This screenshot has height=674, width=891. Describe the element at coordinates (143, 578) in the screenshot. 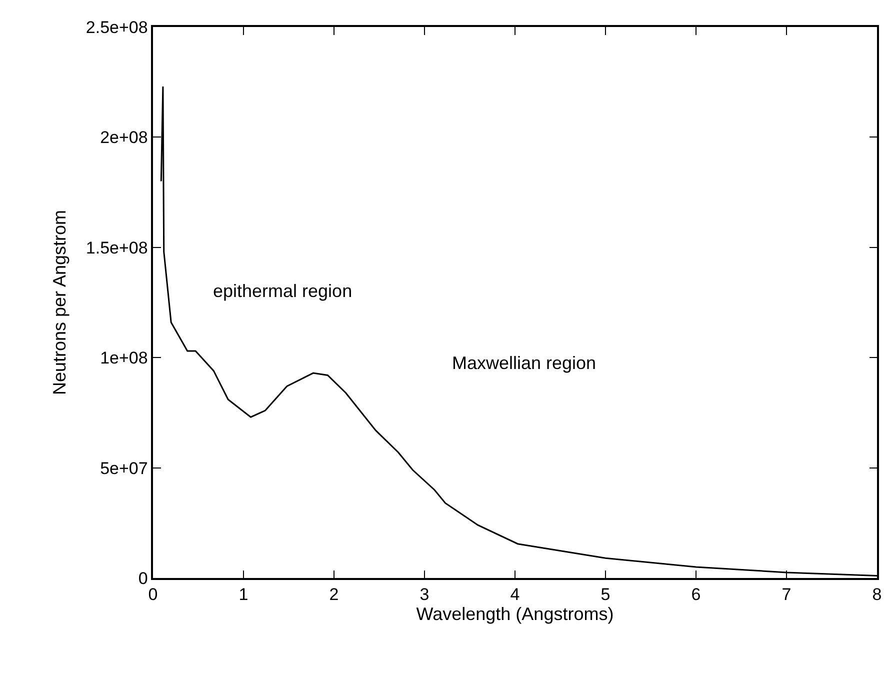

I see `y-tick-label: 0` at that location.